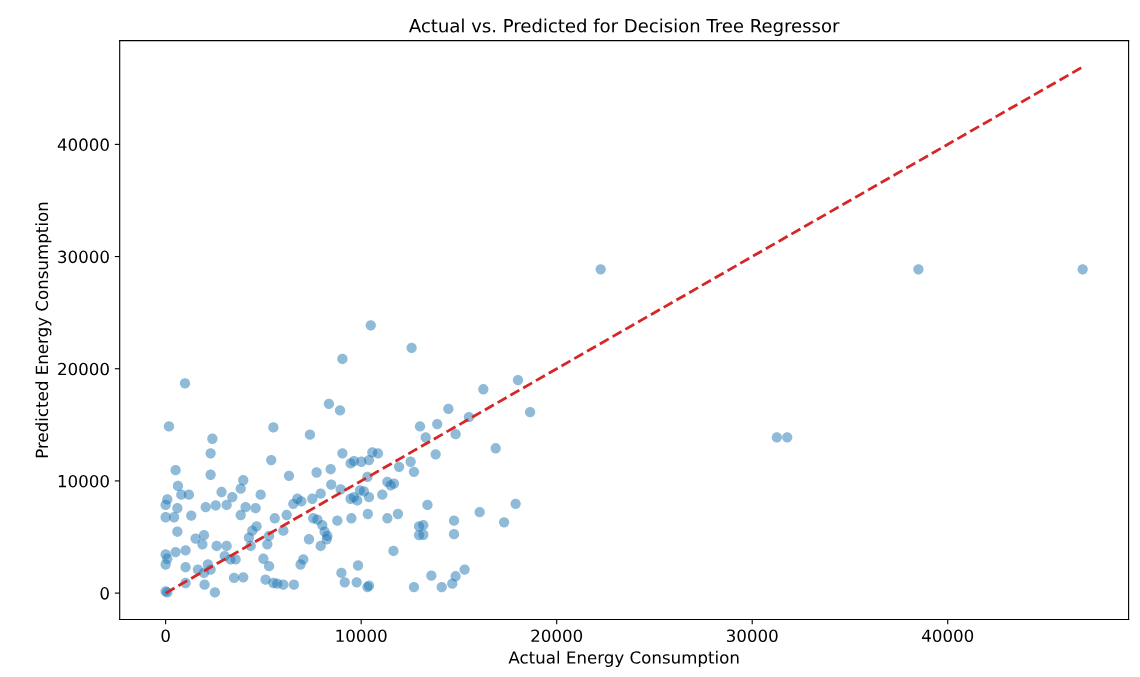  Describe the element at coordinates (948, 636) in the screenshot. I see `x-tick-label: 40000` at that location.